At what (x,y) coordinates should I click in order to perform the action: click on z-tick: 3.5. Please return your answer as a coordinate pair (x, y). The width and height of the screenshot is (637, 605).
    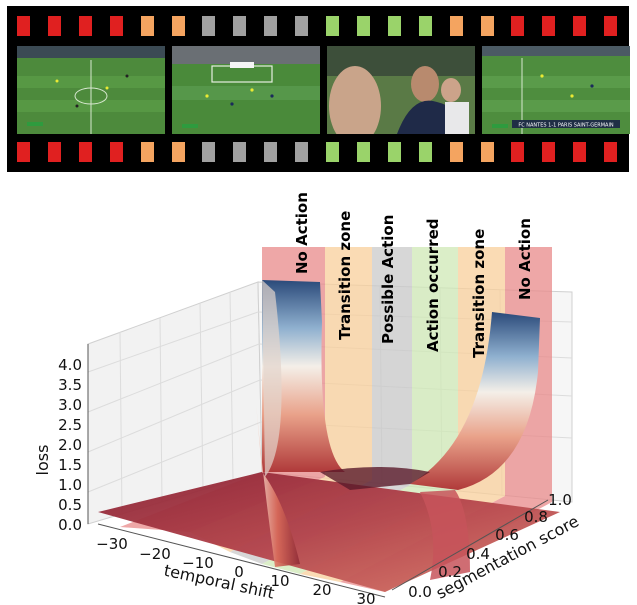
    Looking at the image, I should click on (70, 385).